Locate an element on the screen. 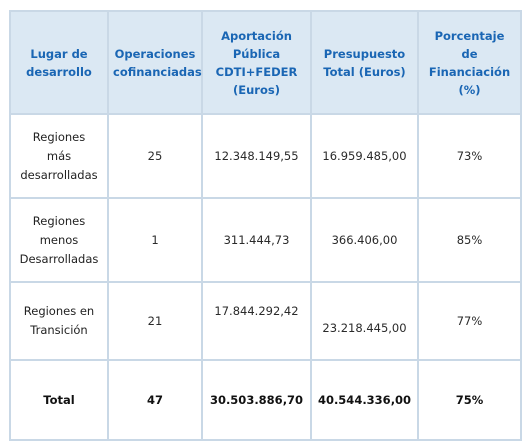 The width and height of the screenshot is (529, 445). row-total-budget-cell: 23.218.445,00 is located at coordinates (364, 321).